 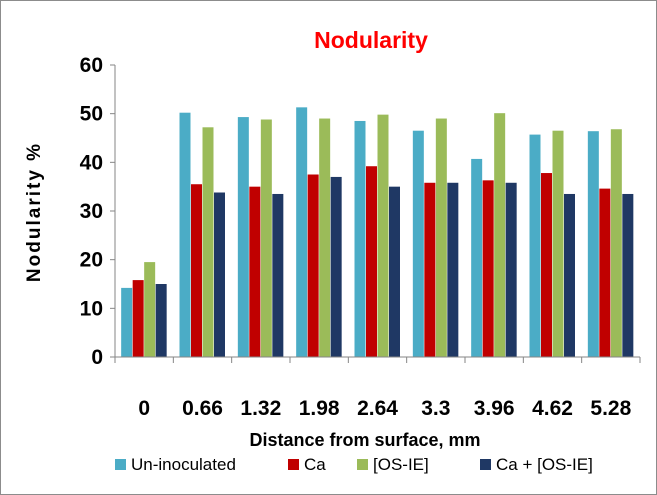 What do you see at coordinates (144, 408) in the screenshot?
I see `x-tick-label: 0` at bounding box center [144, 408].